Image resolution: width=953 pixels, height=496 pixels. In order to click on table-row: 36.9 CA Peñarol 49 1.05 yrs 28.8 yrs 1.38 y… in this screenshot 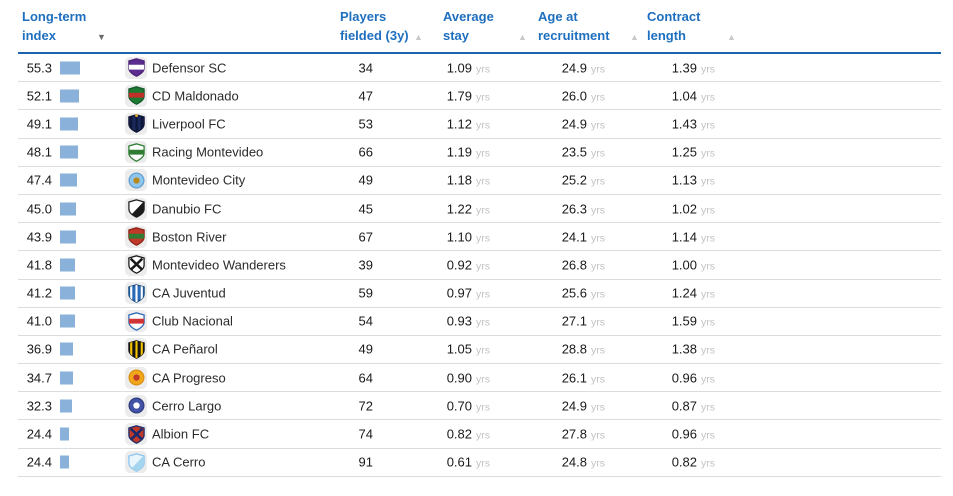, I will do `click(479, 350)`.